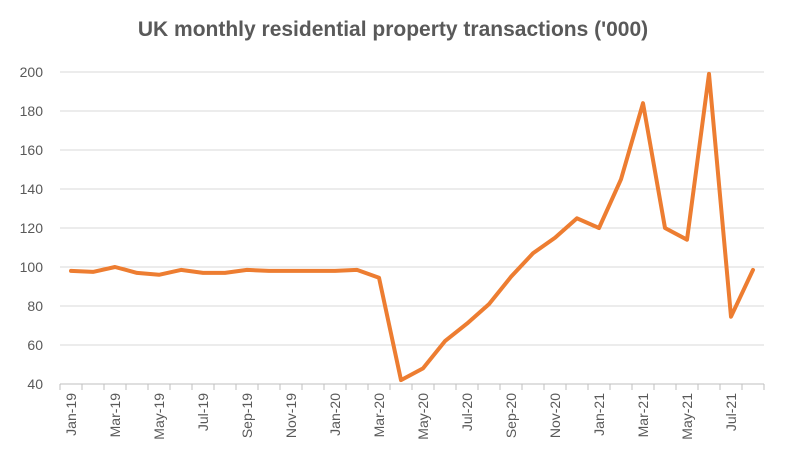  What do you see at coordinates (203, 412) in the screenshot?
I see `x-tick-label: Jul-19` at bounding box center [203, 412].